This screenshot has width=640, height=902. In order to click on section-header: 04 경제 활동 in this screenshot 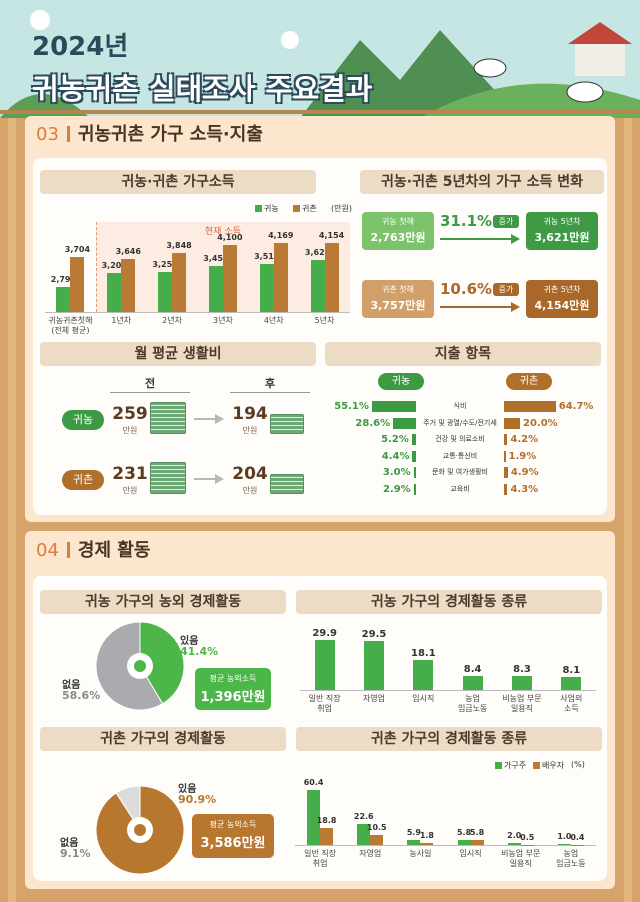, I will do `click(93, 551)`.